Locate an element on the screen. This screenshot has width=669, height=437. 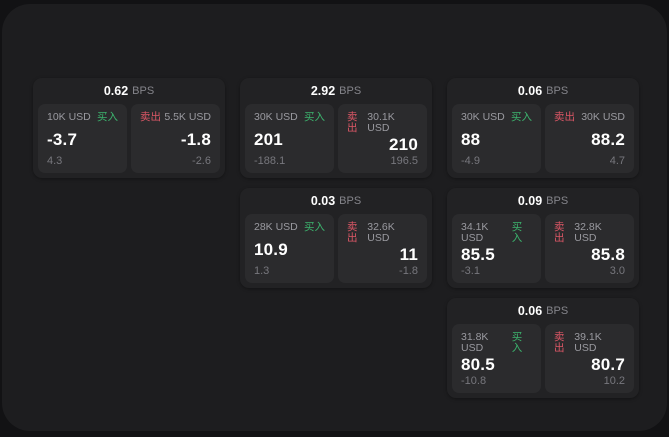
bps-value: 2.92 is located at coordinates (323, 91).